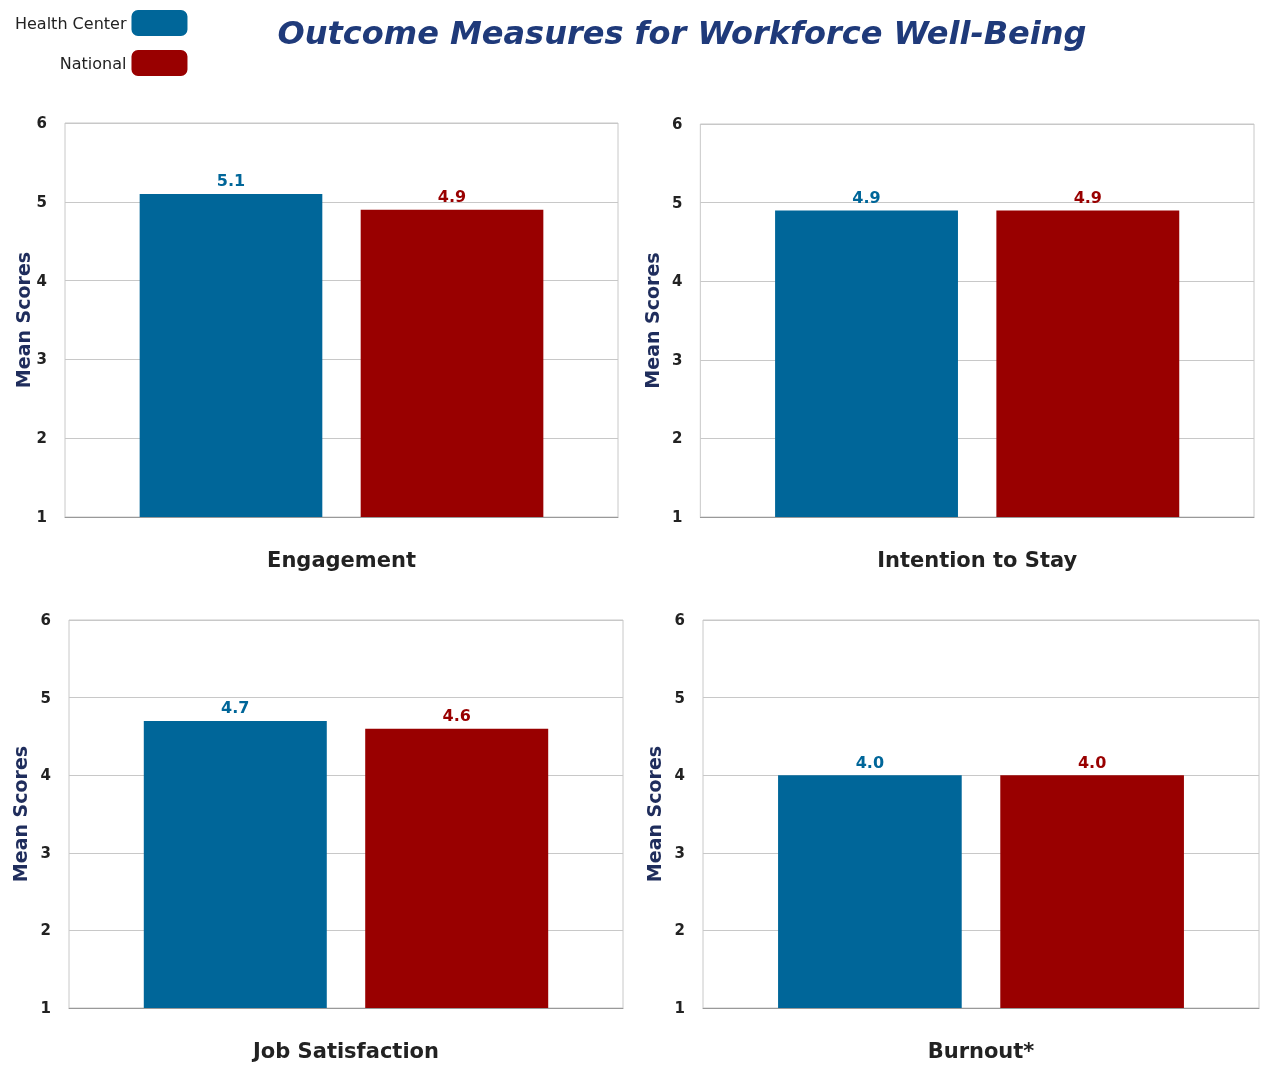  What do you see at coordinates (977, 559) in the screenshot?
I see `x-axis-title: Intention to Stay` at bounding box center [977, 559].